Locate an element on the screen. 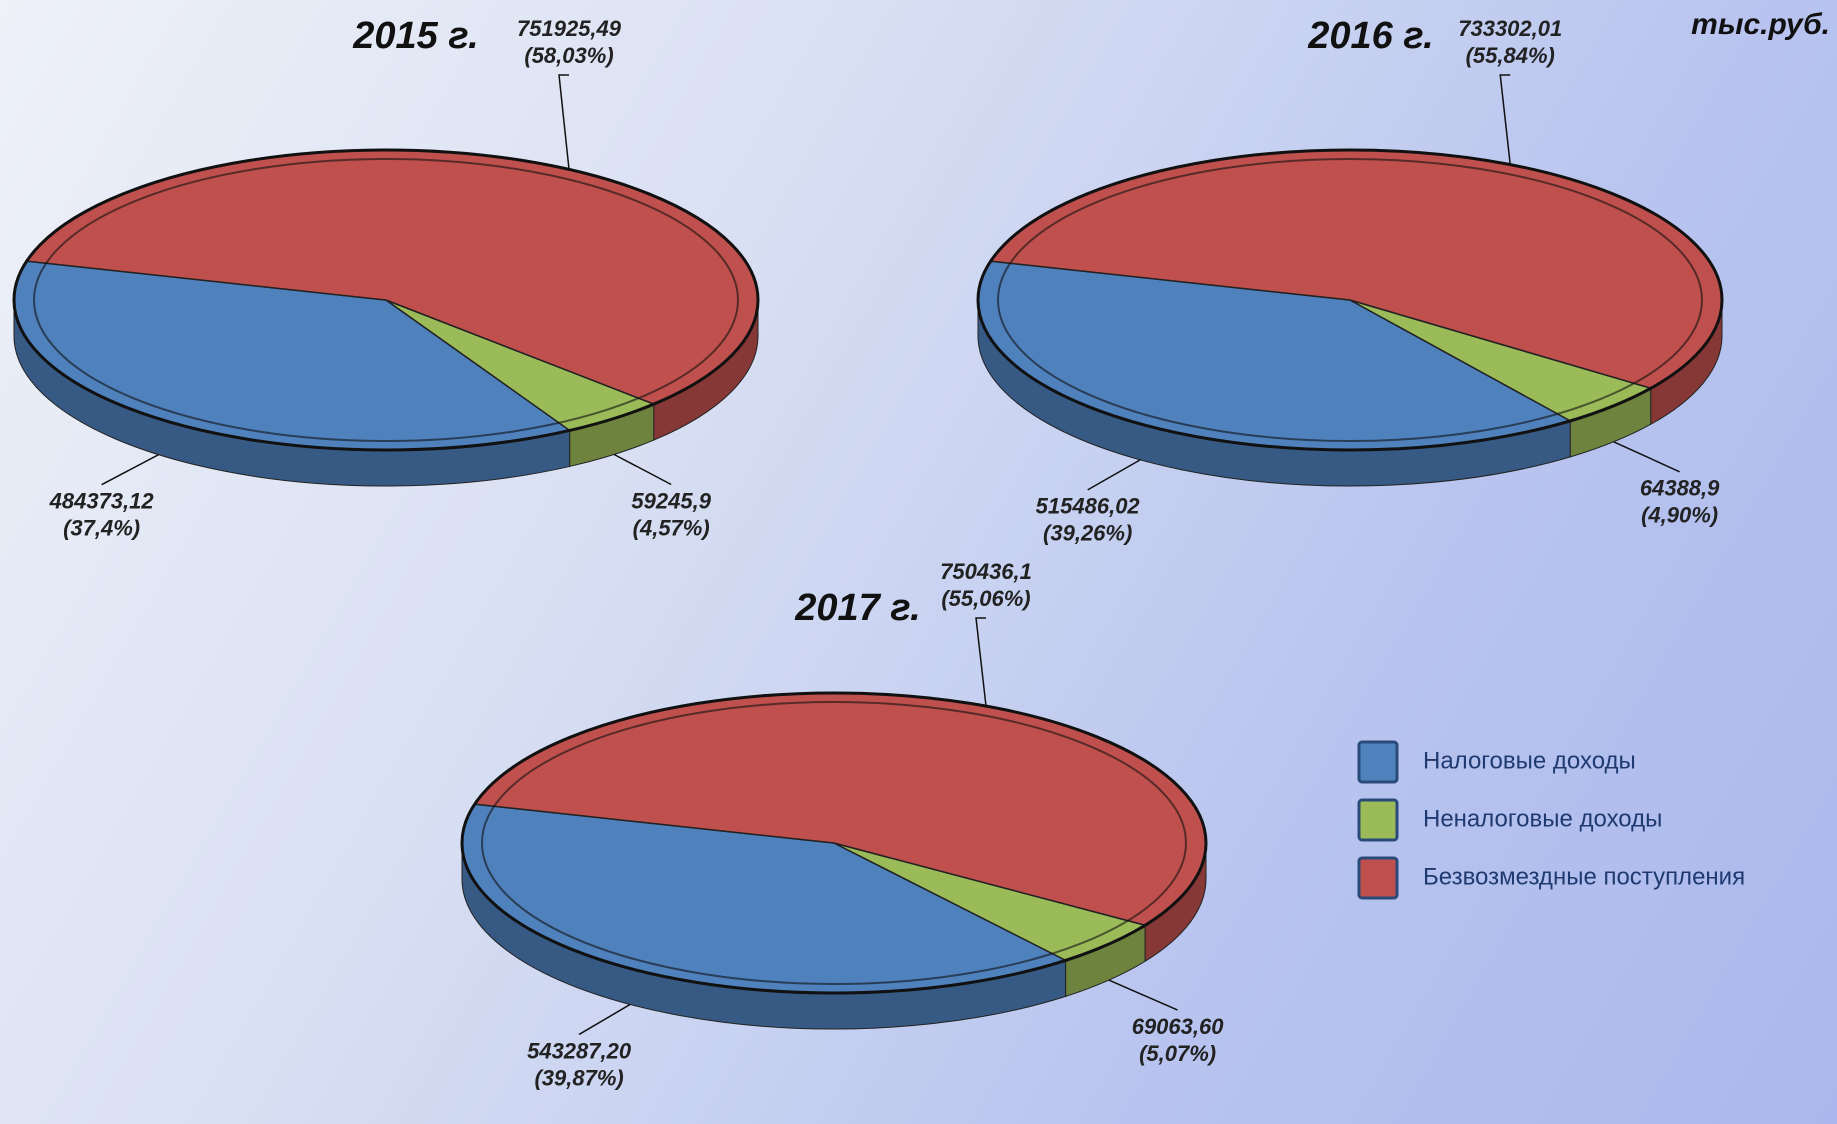  chart-title: 2016 г. is located at coordinates (1370, 36).